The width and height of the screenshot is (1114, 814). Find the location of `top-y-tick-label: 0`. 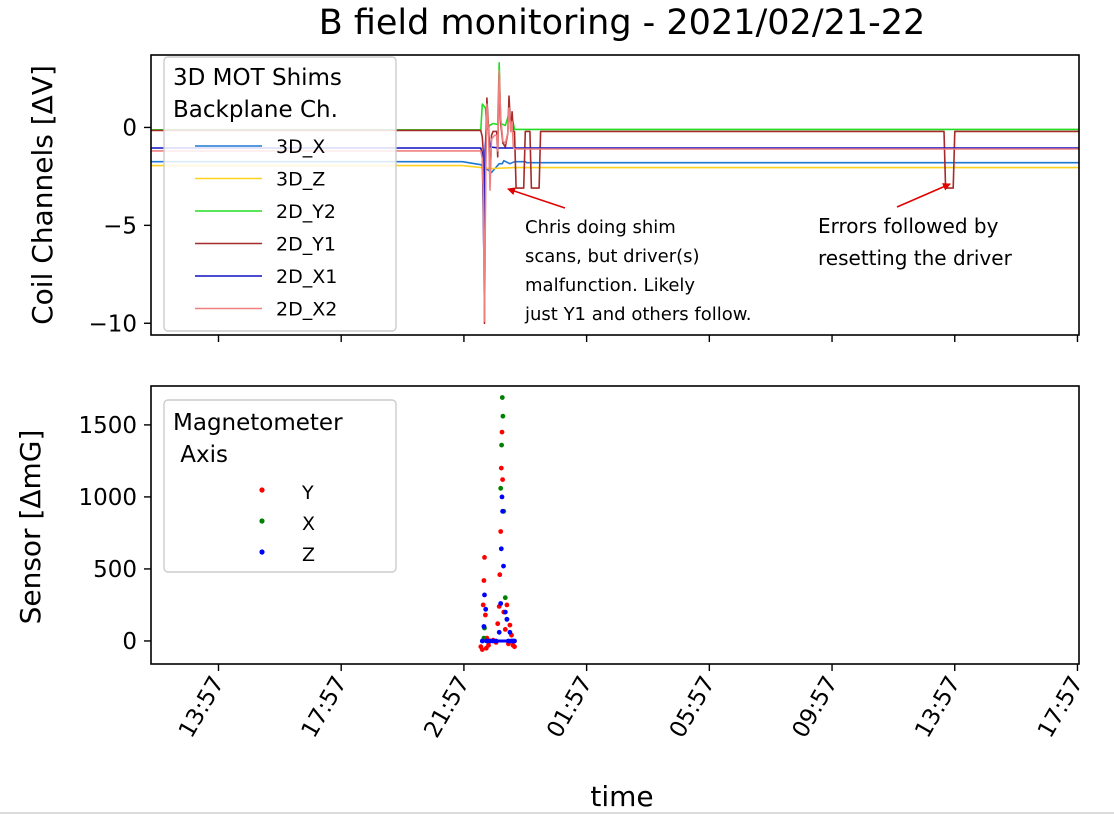

top-y-tick-label: 0 is located at coordinates (129, 128).